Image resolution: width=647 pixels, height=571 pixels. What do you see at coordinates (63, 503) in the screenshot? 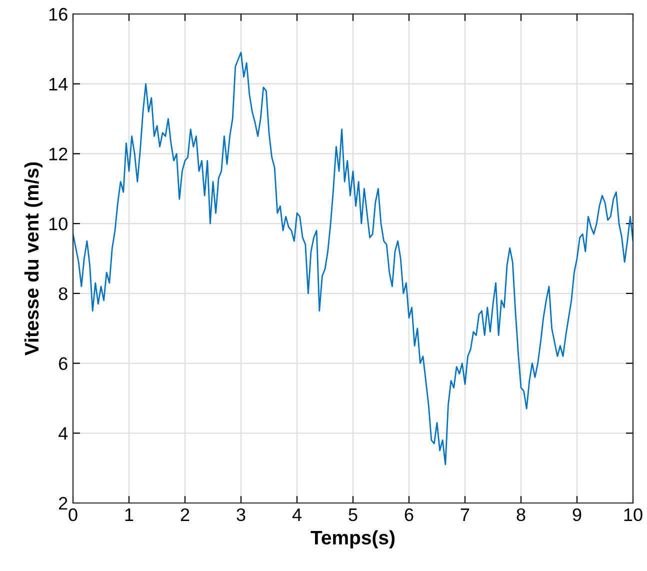
I see `y-tick-label: 2` at bounding box center [63, 503].